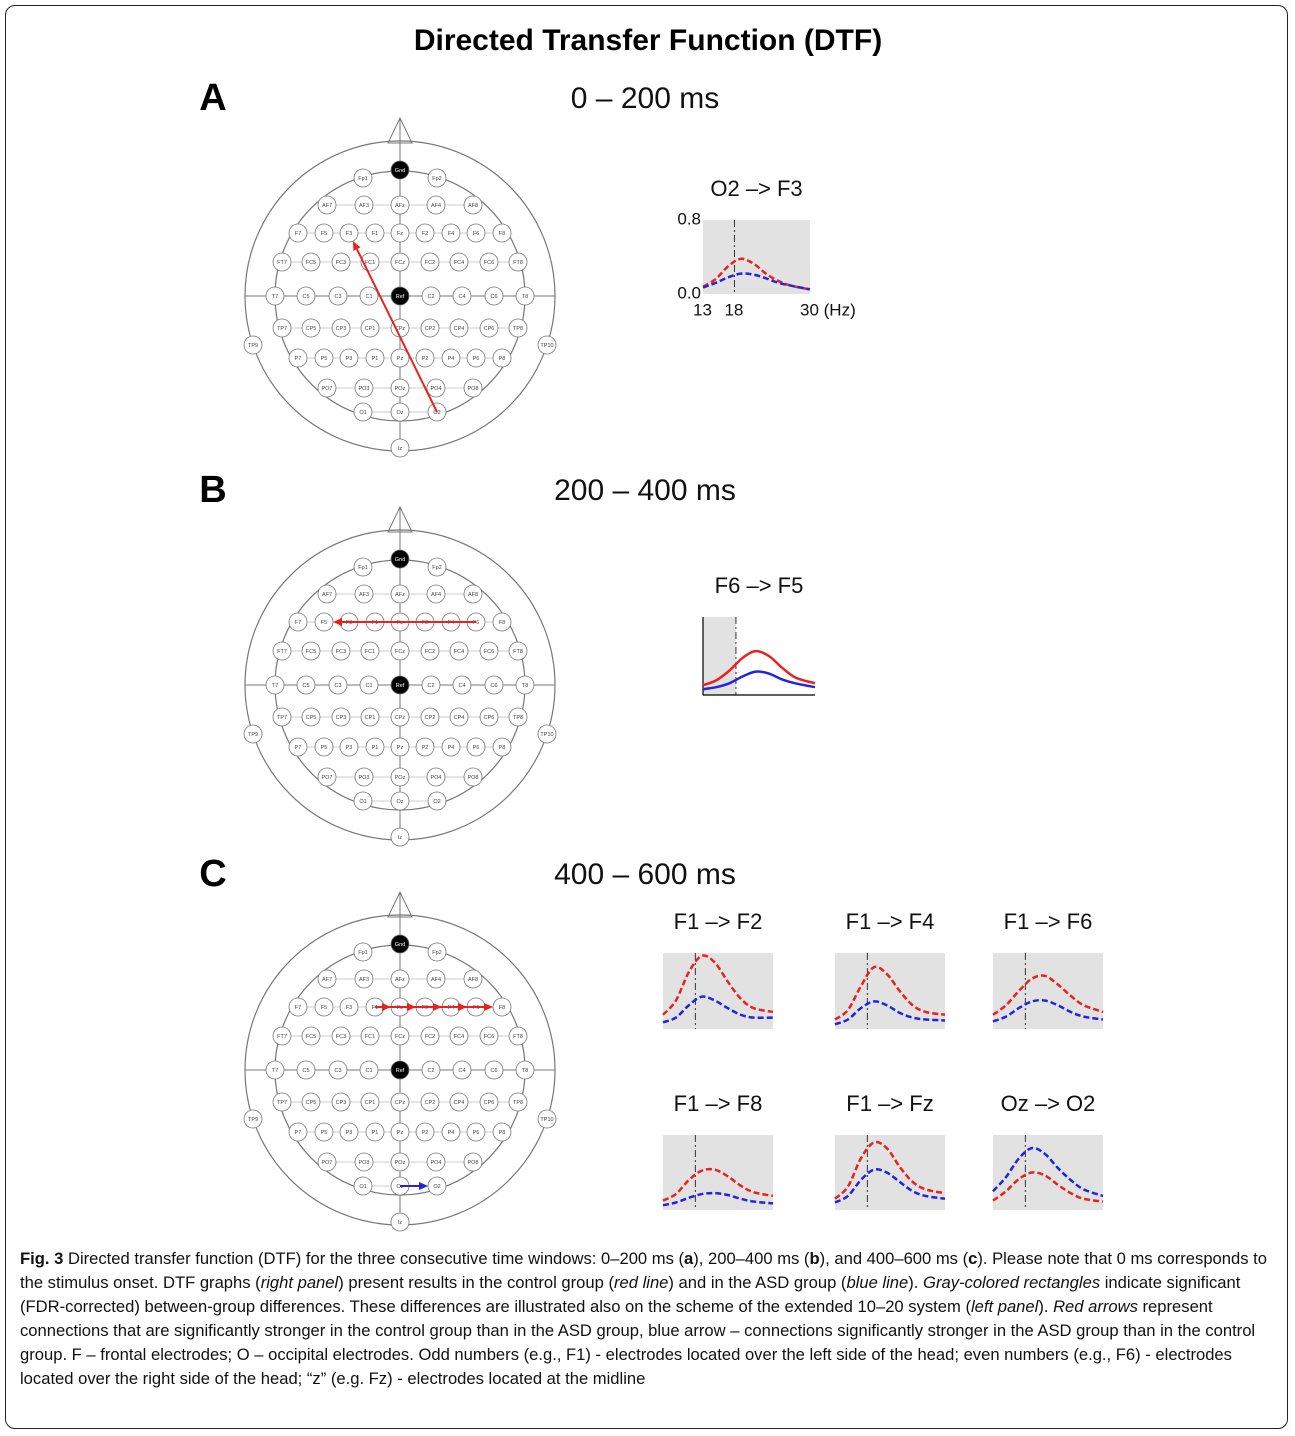 The width and height of the screenshot is (1295, 1436). I want to click on caption-text: Gray-colored rectangles, so click(1012, 1282).